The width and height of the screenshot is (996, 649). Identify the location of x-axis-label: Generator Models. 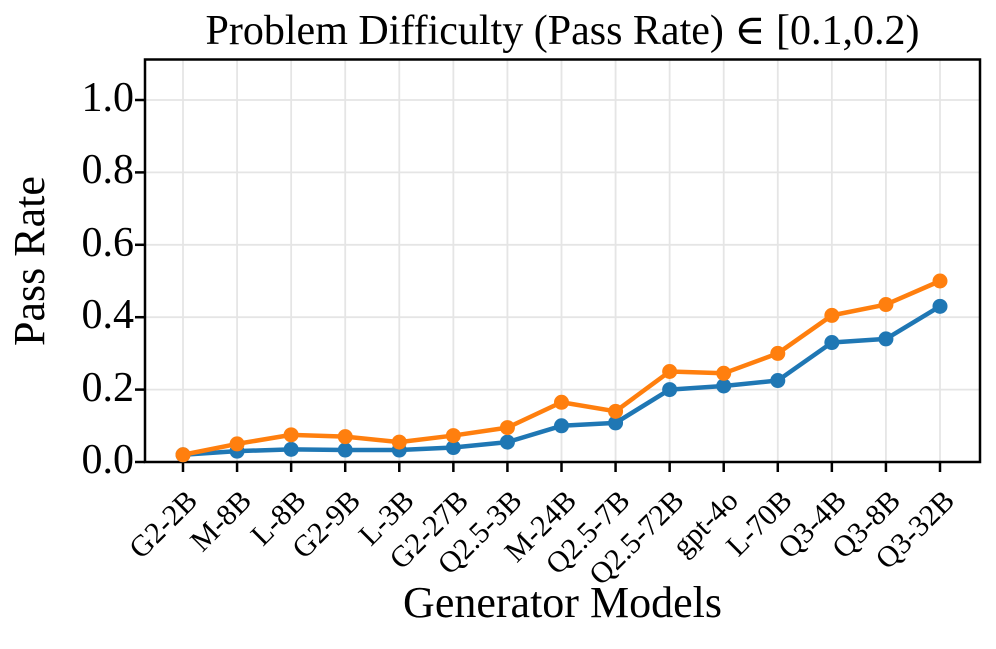
(562, 602).